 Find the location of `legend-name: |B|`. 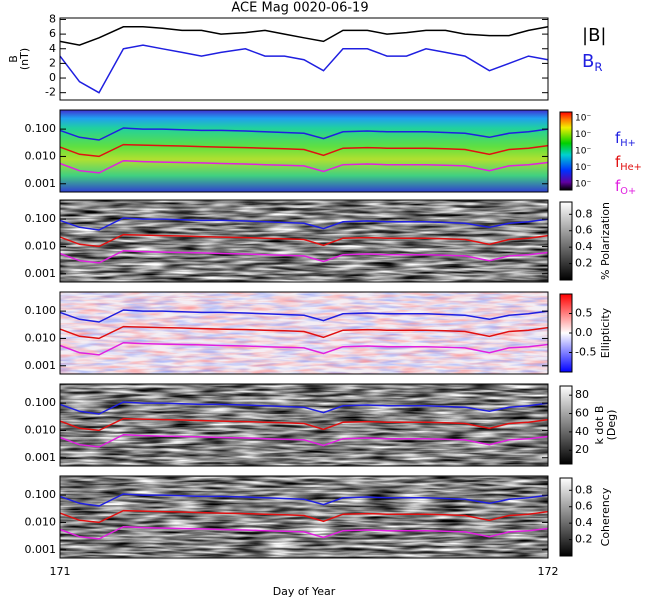

legend-name: |B| is located at coordinates (594, 35).